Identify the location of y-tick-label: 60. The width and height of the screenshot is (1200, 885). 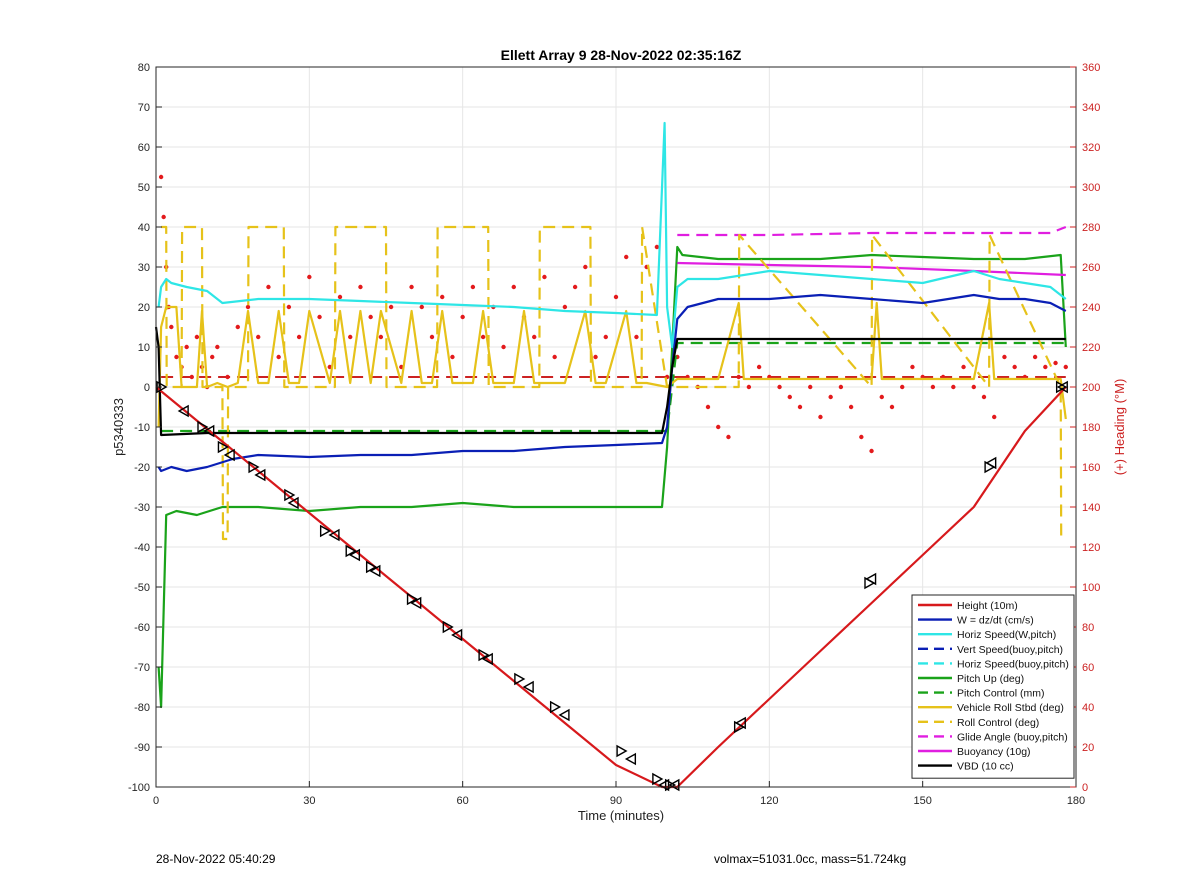
(144, 148).